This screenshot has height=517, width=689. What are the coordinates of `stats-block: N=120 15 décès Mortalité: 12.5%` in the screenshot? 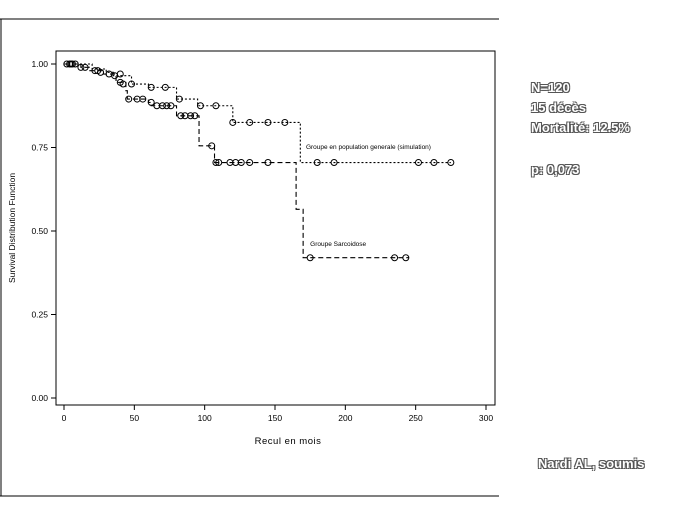 It's located at (580, 108).